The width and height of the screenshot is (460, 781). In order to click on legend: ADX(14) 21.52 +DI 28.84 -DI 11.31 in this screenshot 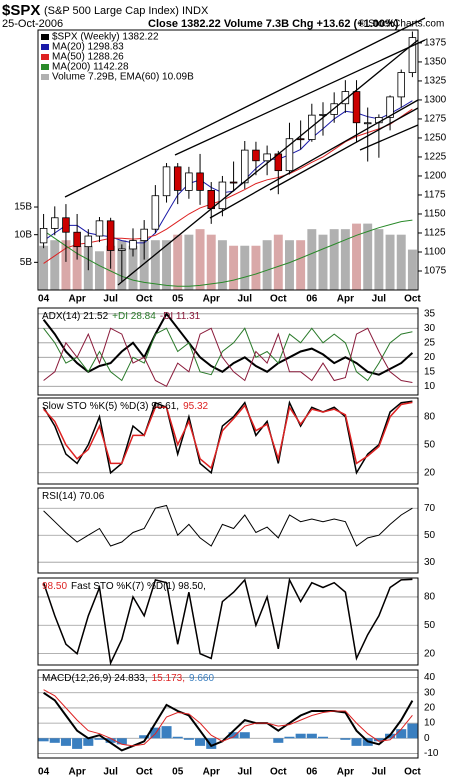, I will do `click(121, 316)`.